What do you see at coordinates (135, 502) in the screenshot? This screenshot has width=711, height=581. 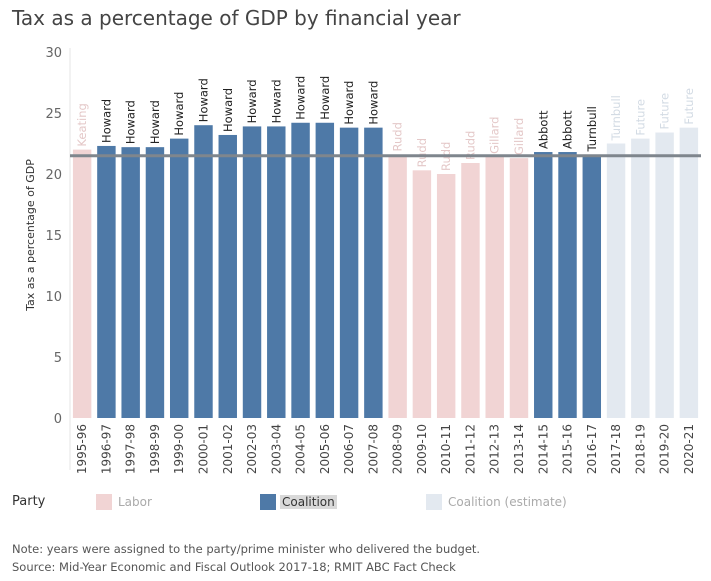 I see `legend-label-labor: Labor` at bounding box center [135, 502].